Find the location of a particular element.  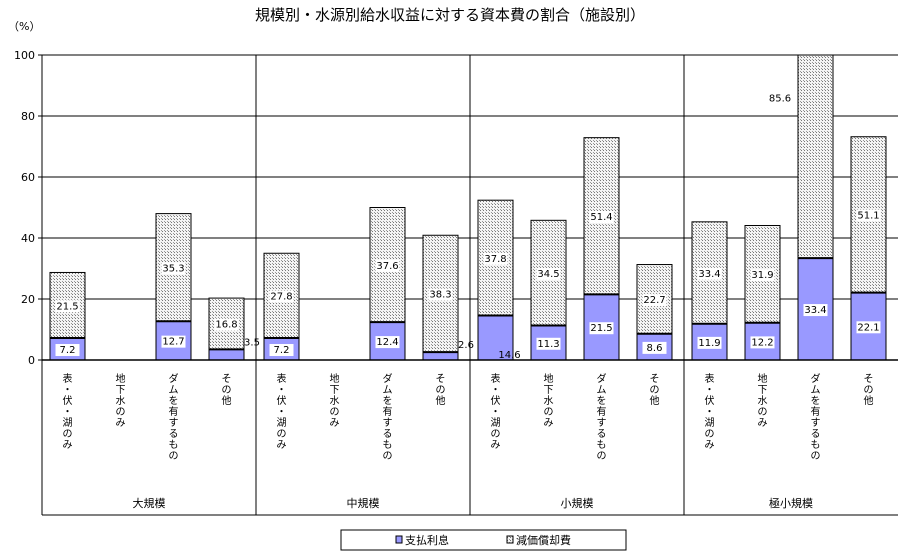

y-tick-label: 20 is located at coordinates (28, 299).